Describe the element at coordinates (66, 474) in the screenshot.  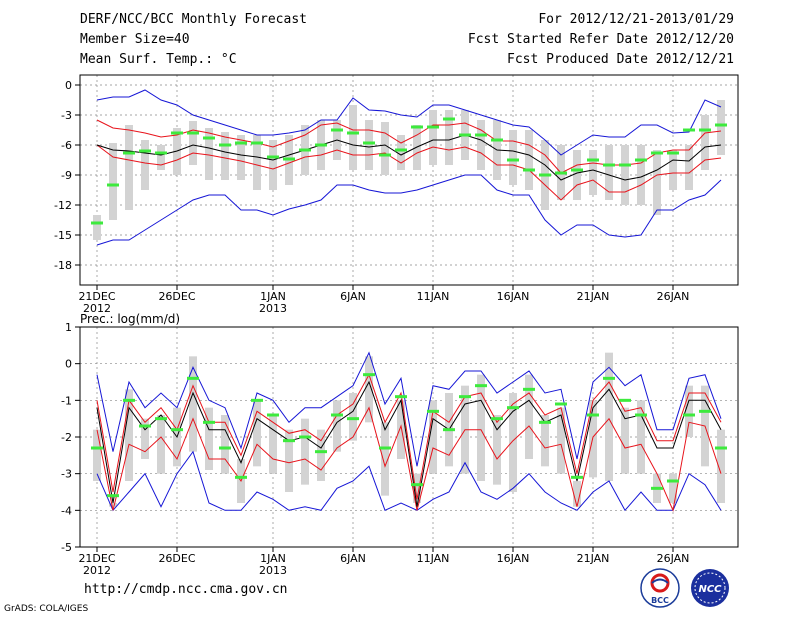
I see `y-tick-label: -3` at that location.